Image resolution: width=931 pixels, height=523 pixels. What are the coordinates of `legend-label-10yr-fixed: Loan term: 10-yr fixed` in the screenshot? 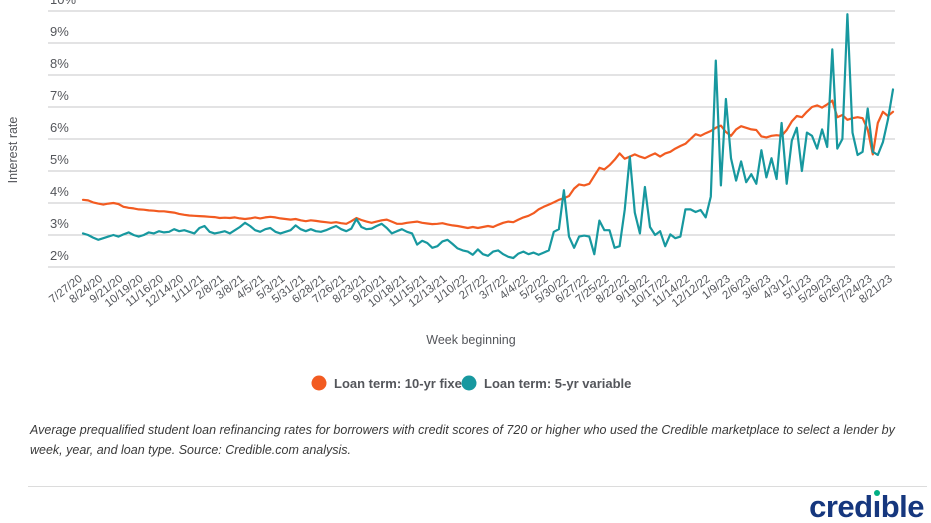 It's located at (402, 383).